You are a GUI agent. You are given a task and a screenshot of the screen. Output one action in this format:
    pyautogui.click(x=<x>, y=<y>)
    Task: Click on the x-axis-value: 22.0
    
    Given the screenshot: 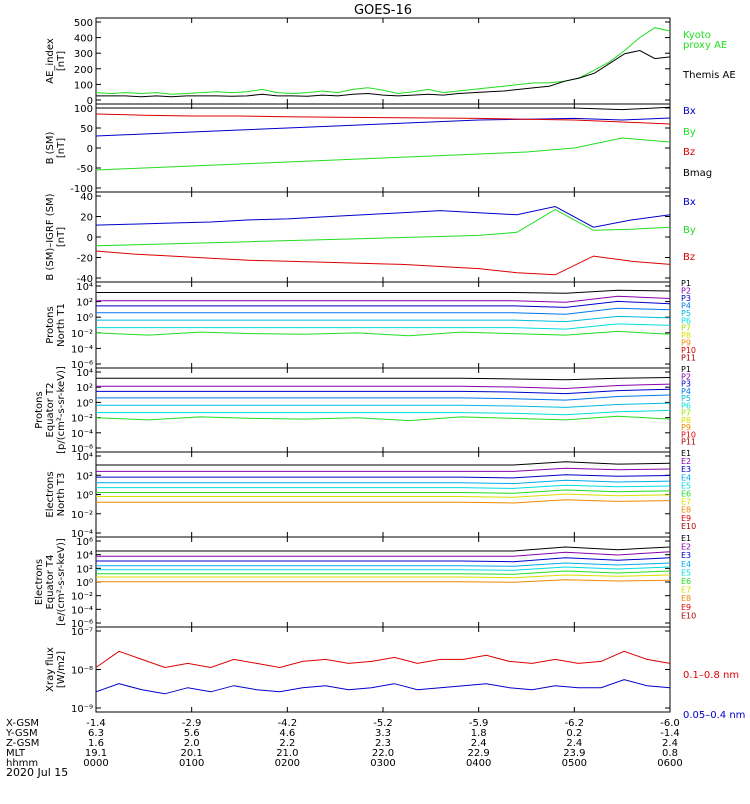 What is the action you would take?
    pyautogui.click(x=383, y=753)
    